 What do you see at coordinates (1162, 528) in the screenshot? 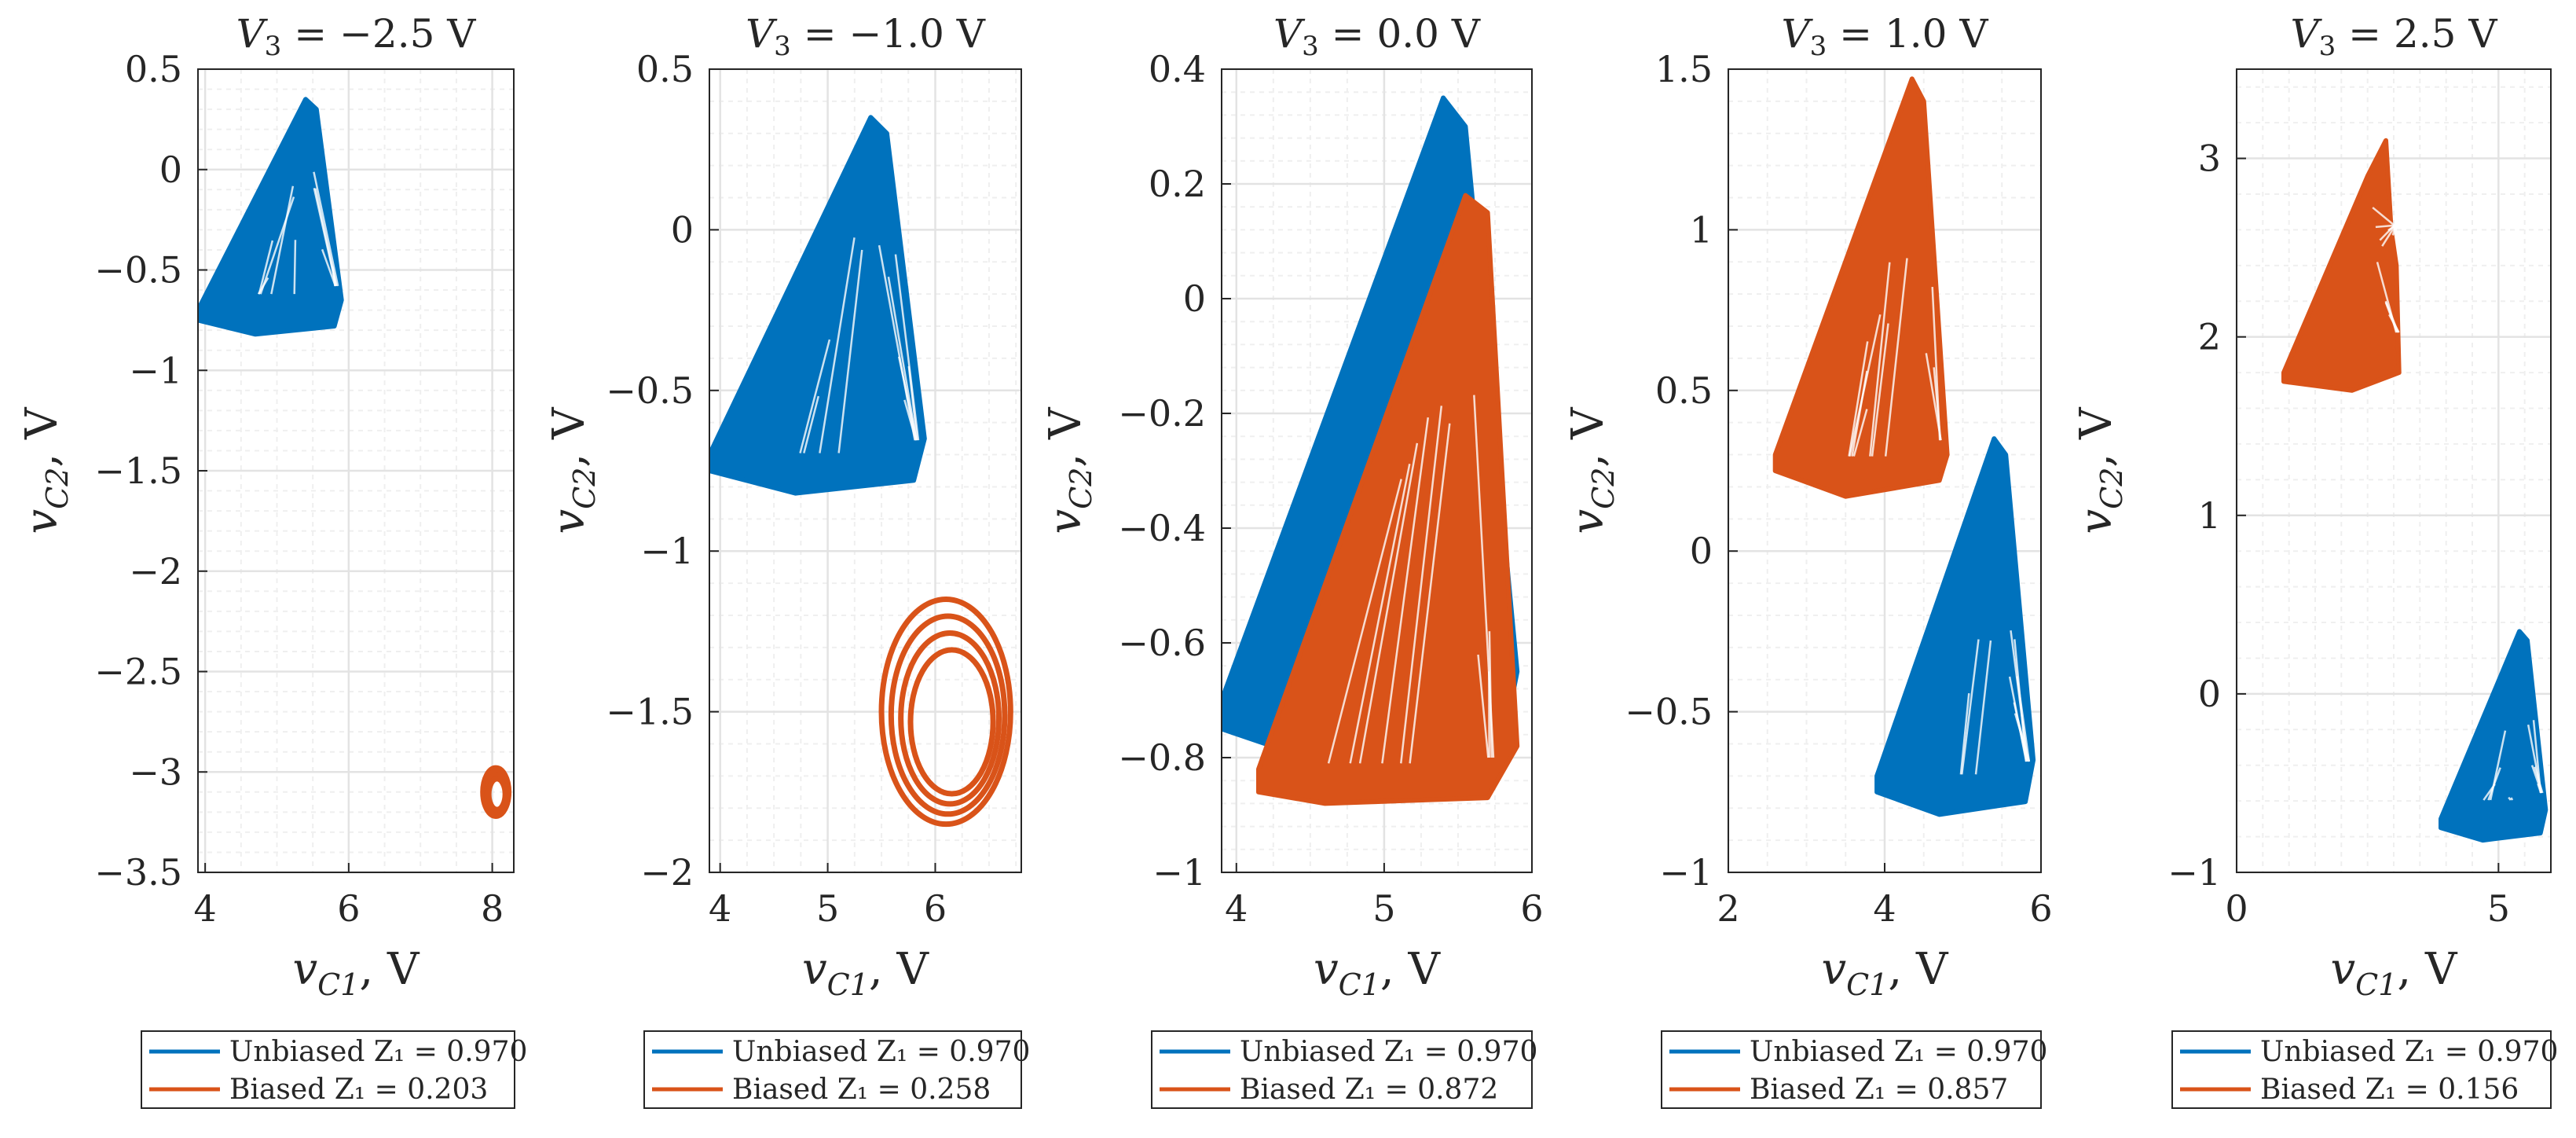
I see `y-tick-label: −0.4` at bounding box center [1162, 528].